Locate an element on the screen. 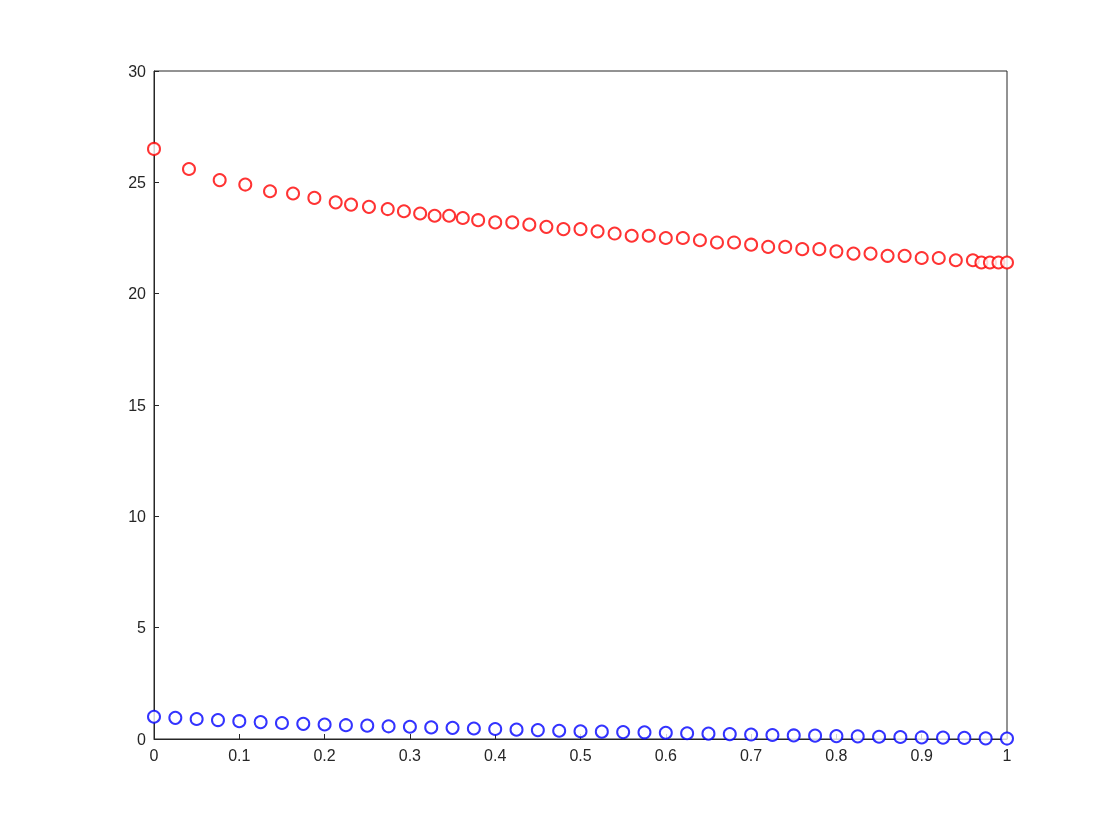  y-tick-label: 20 is located at coordinates (137, 294).